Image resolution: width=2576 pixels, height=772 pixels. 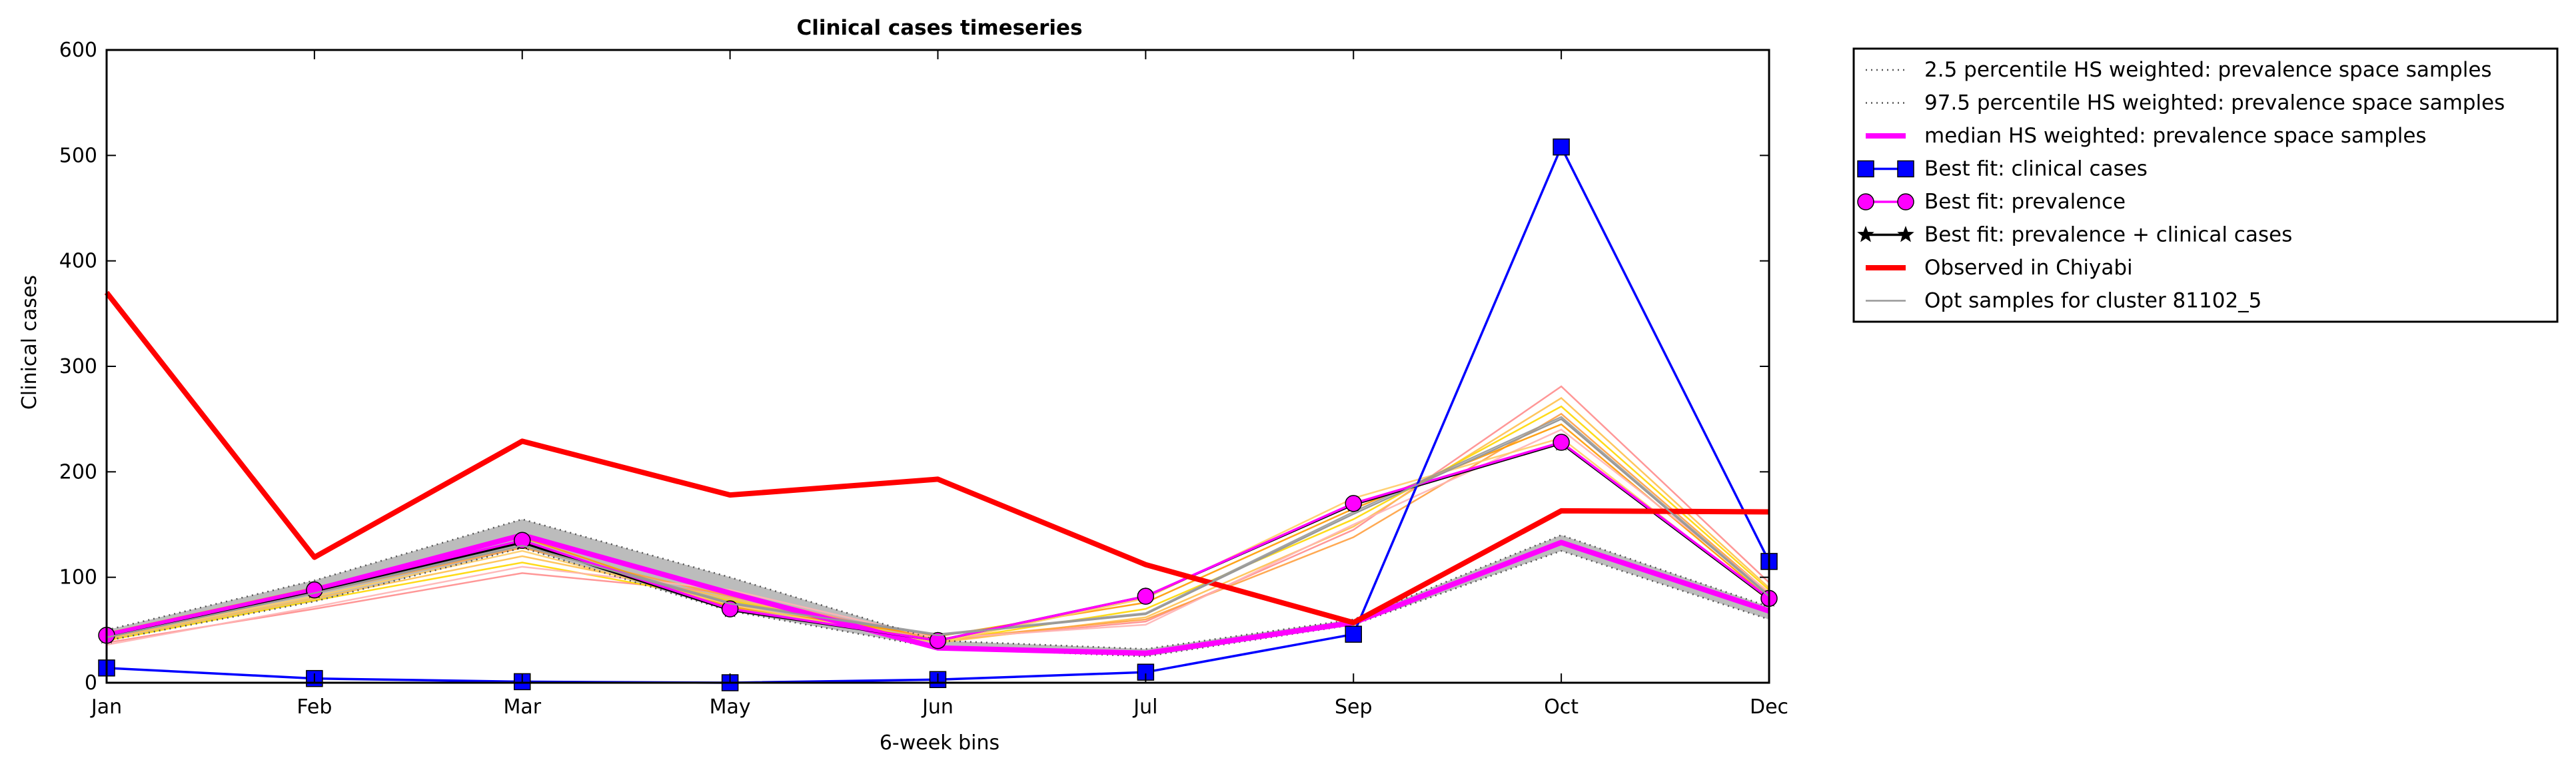 I want to click on legend-entry: Best fit: clinical cases, so click(x=2003, y=169).